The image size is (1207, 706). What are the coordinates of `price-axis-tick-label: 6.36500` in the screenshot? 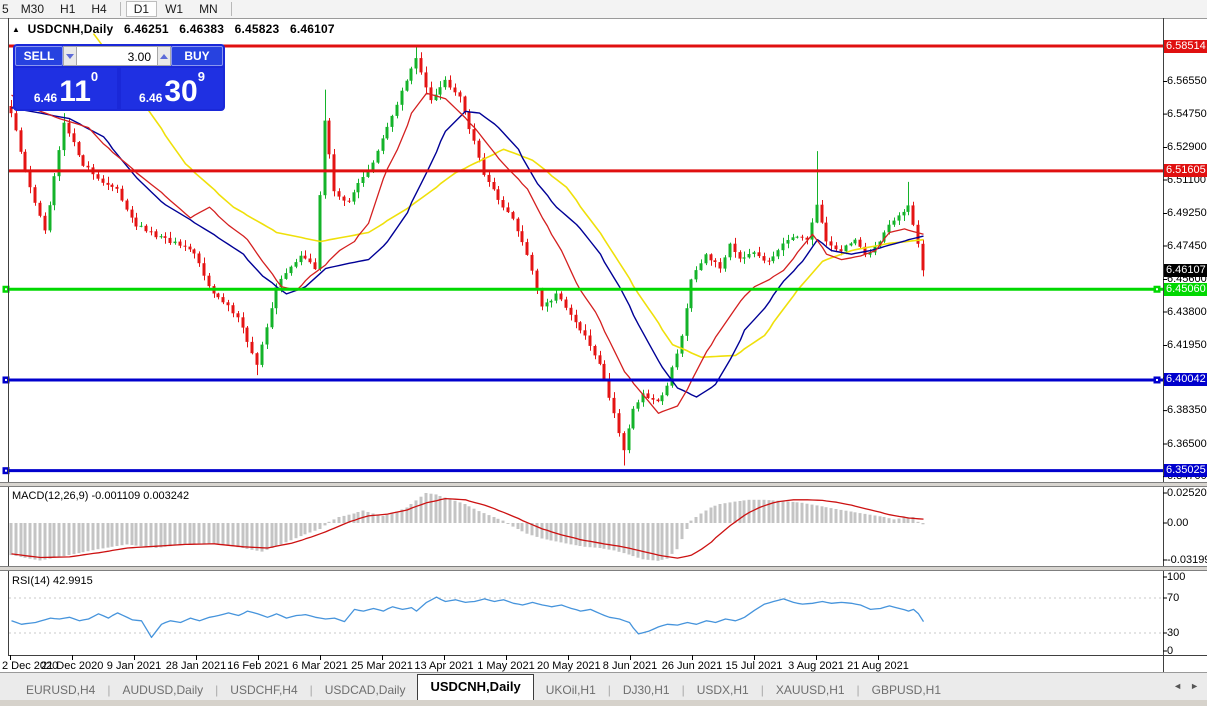 It's located at (1187, 443).